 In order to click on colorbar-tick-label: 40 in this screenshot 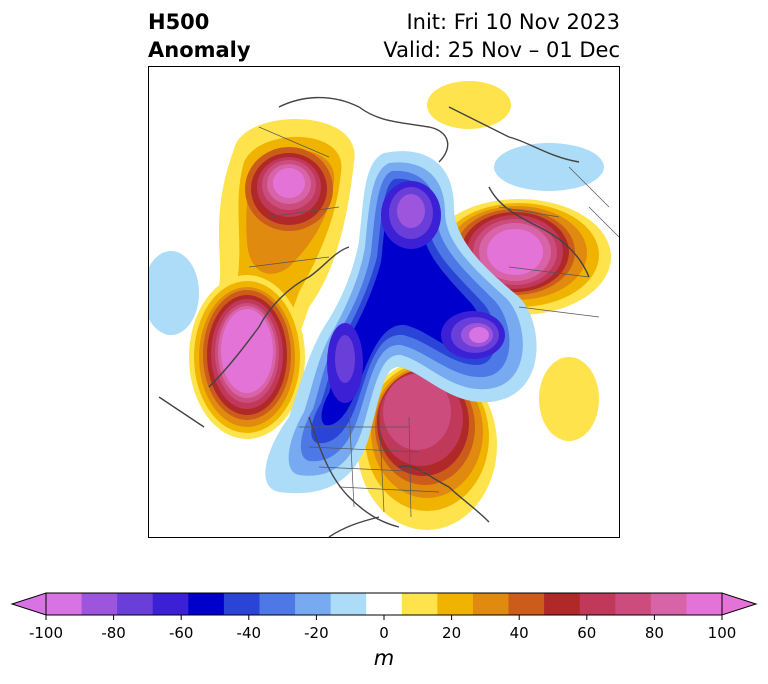, I will do `click(519, 633)`.